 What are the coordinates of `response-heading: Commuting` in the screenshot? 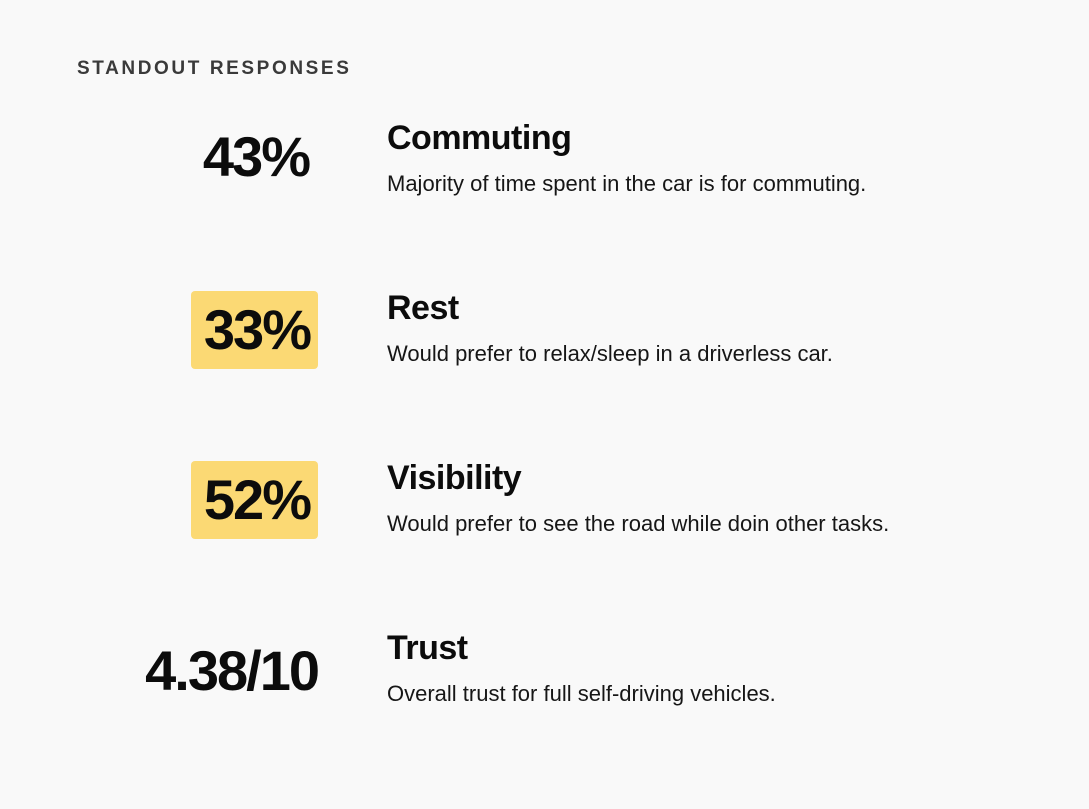 It's located at (479, 138).